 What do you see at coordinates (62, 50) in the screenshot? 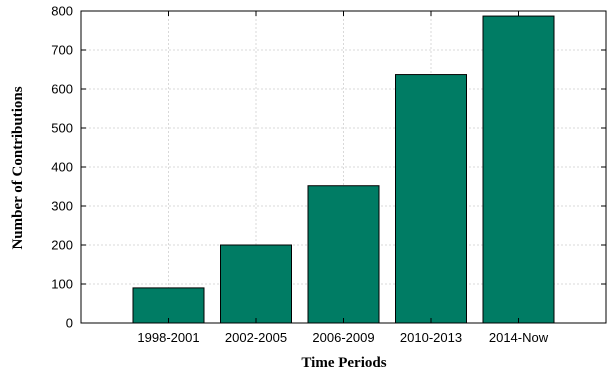
I see `y-tick-label: 700` at bounding box center [62, 50].